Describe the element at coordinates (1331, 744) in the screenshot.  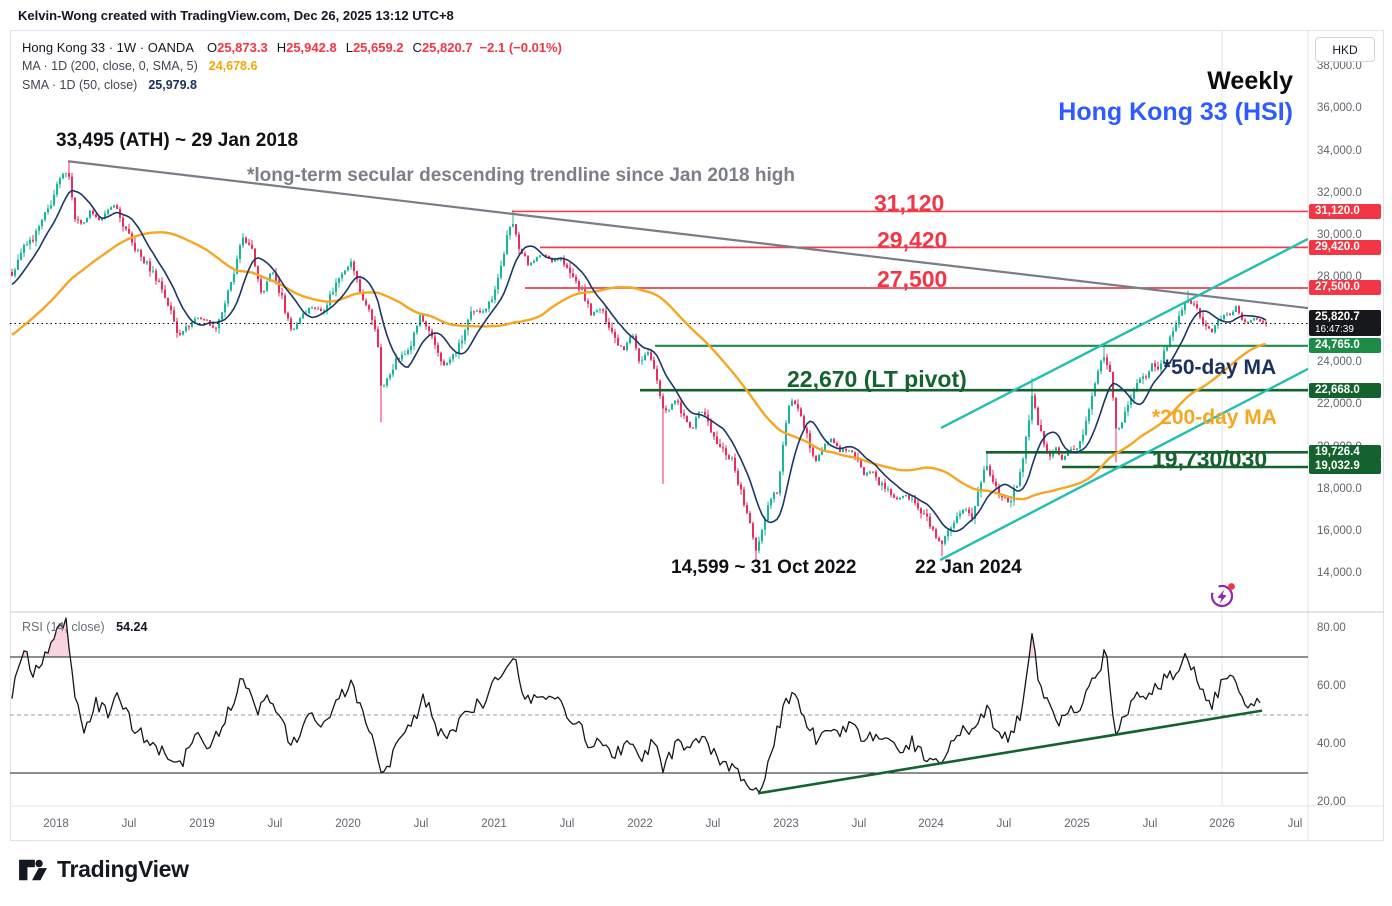
I see `rsi-tick: 40.00` at that location.